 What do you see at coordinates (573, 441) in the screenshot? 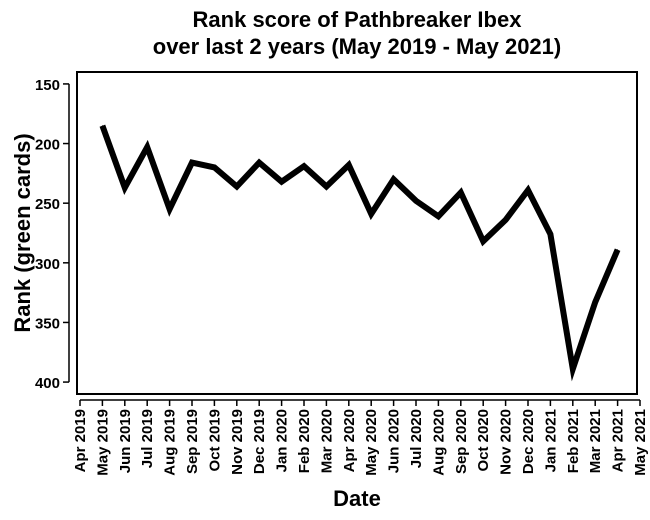
I see `x-tick-label: Feb 2021` at bounding box center [573, 441].